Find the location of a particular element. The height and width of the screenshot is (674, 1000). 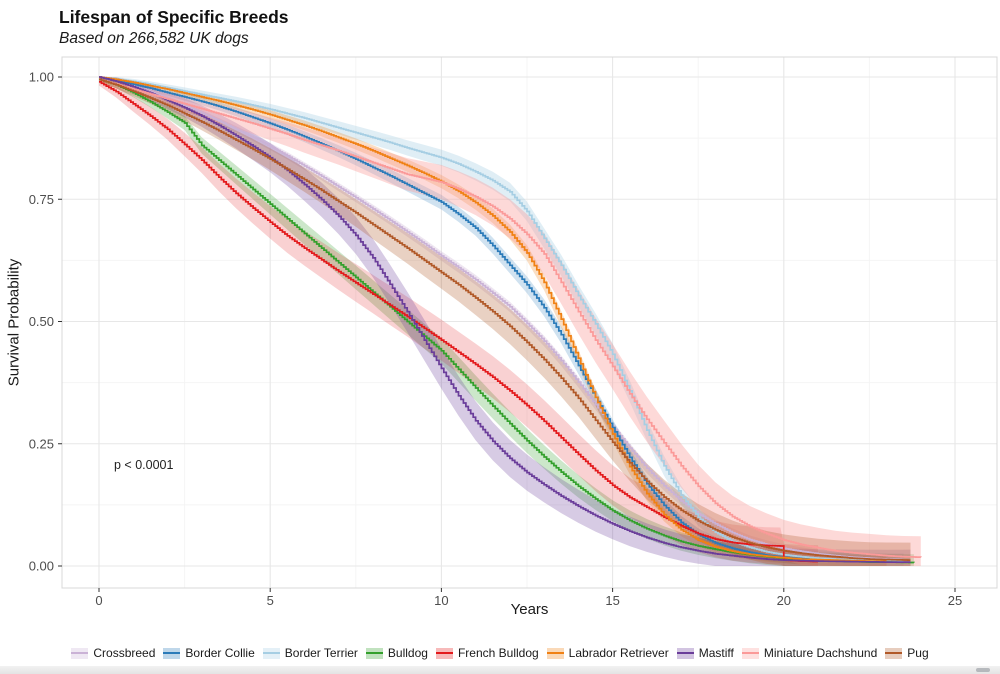

legend-item-bulldog: Bulldog is located at coordinates (396, 653).